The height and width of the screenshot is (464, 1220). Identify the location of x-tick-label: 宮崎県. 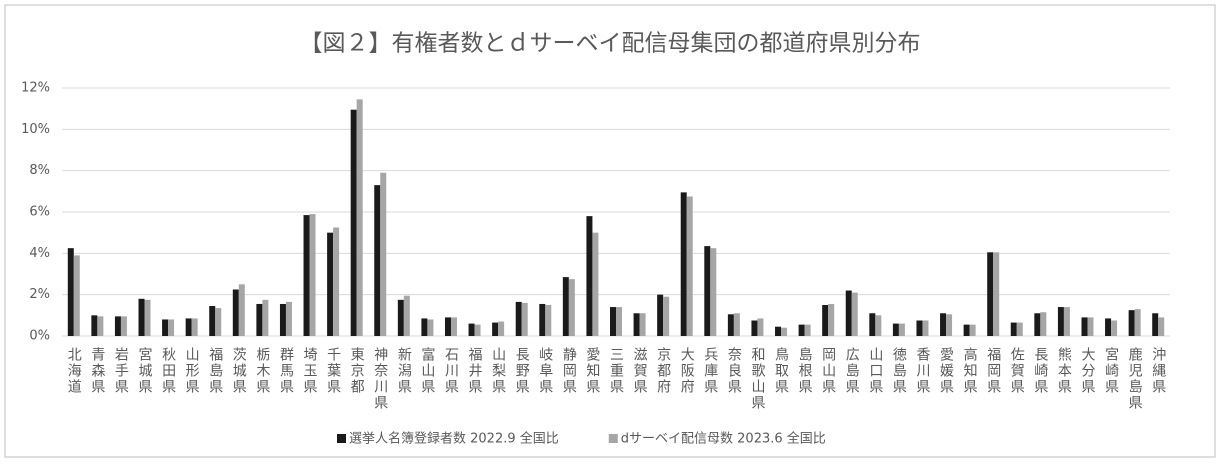
(1111, 371).